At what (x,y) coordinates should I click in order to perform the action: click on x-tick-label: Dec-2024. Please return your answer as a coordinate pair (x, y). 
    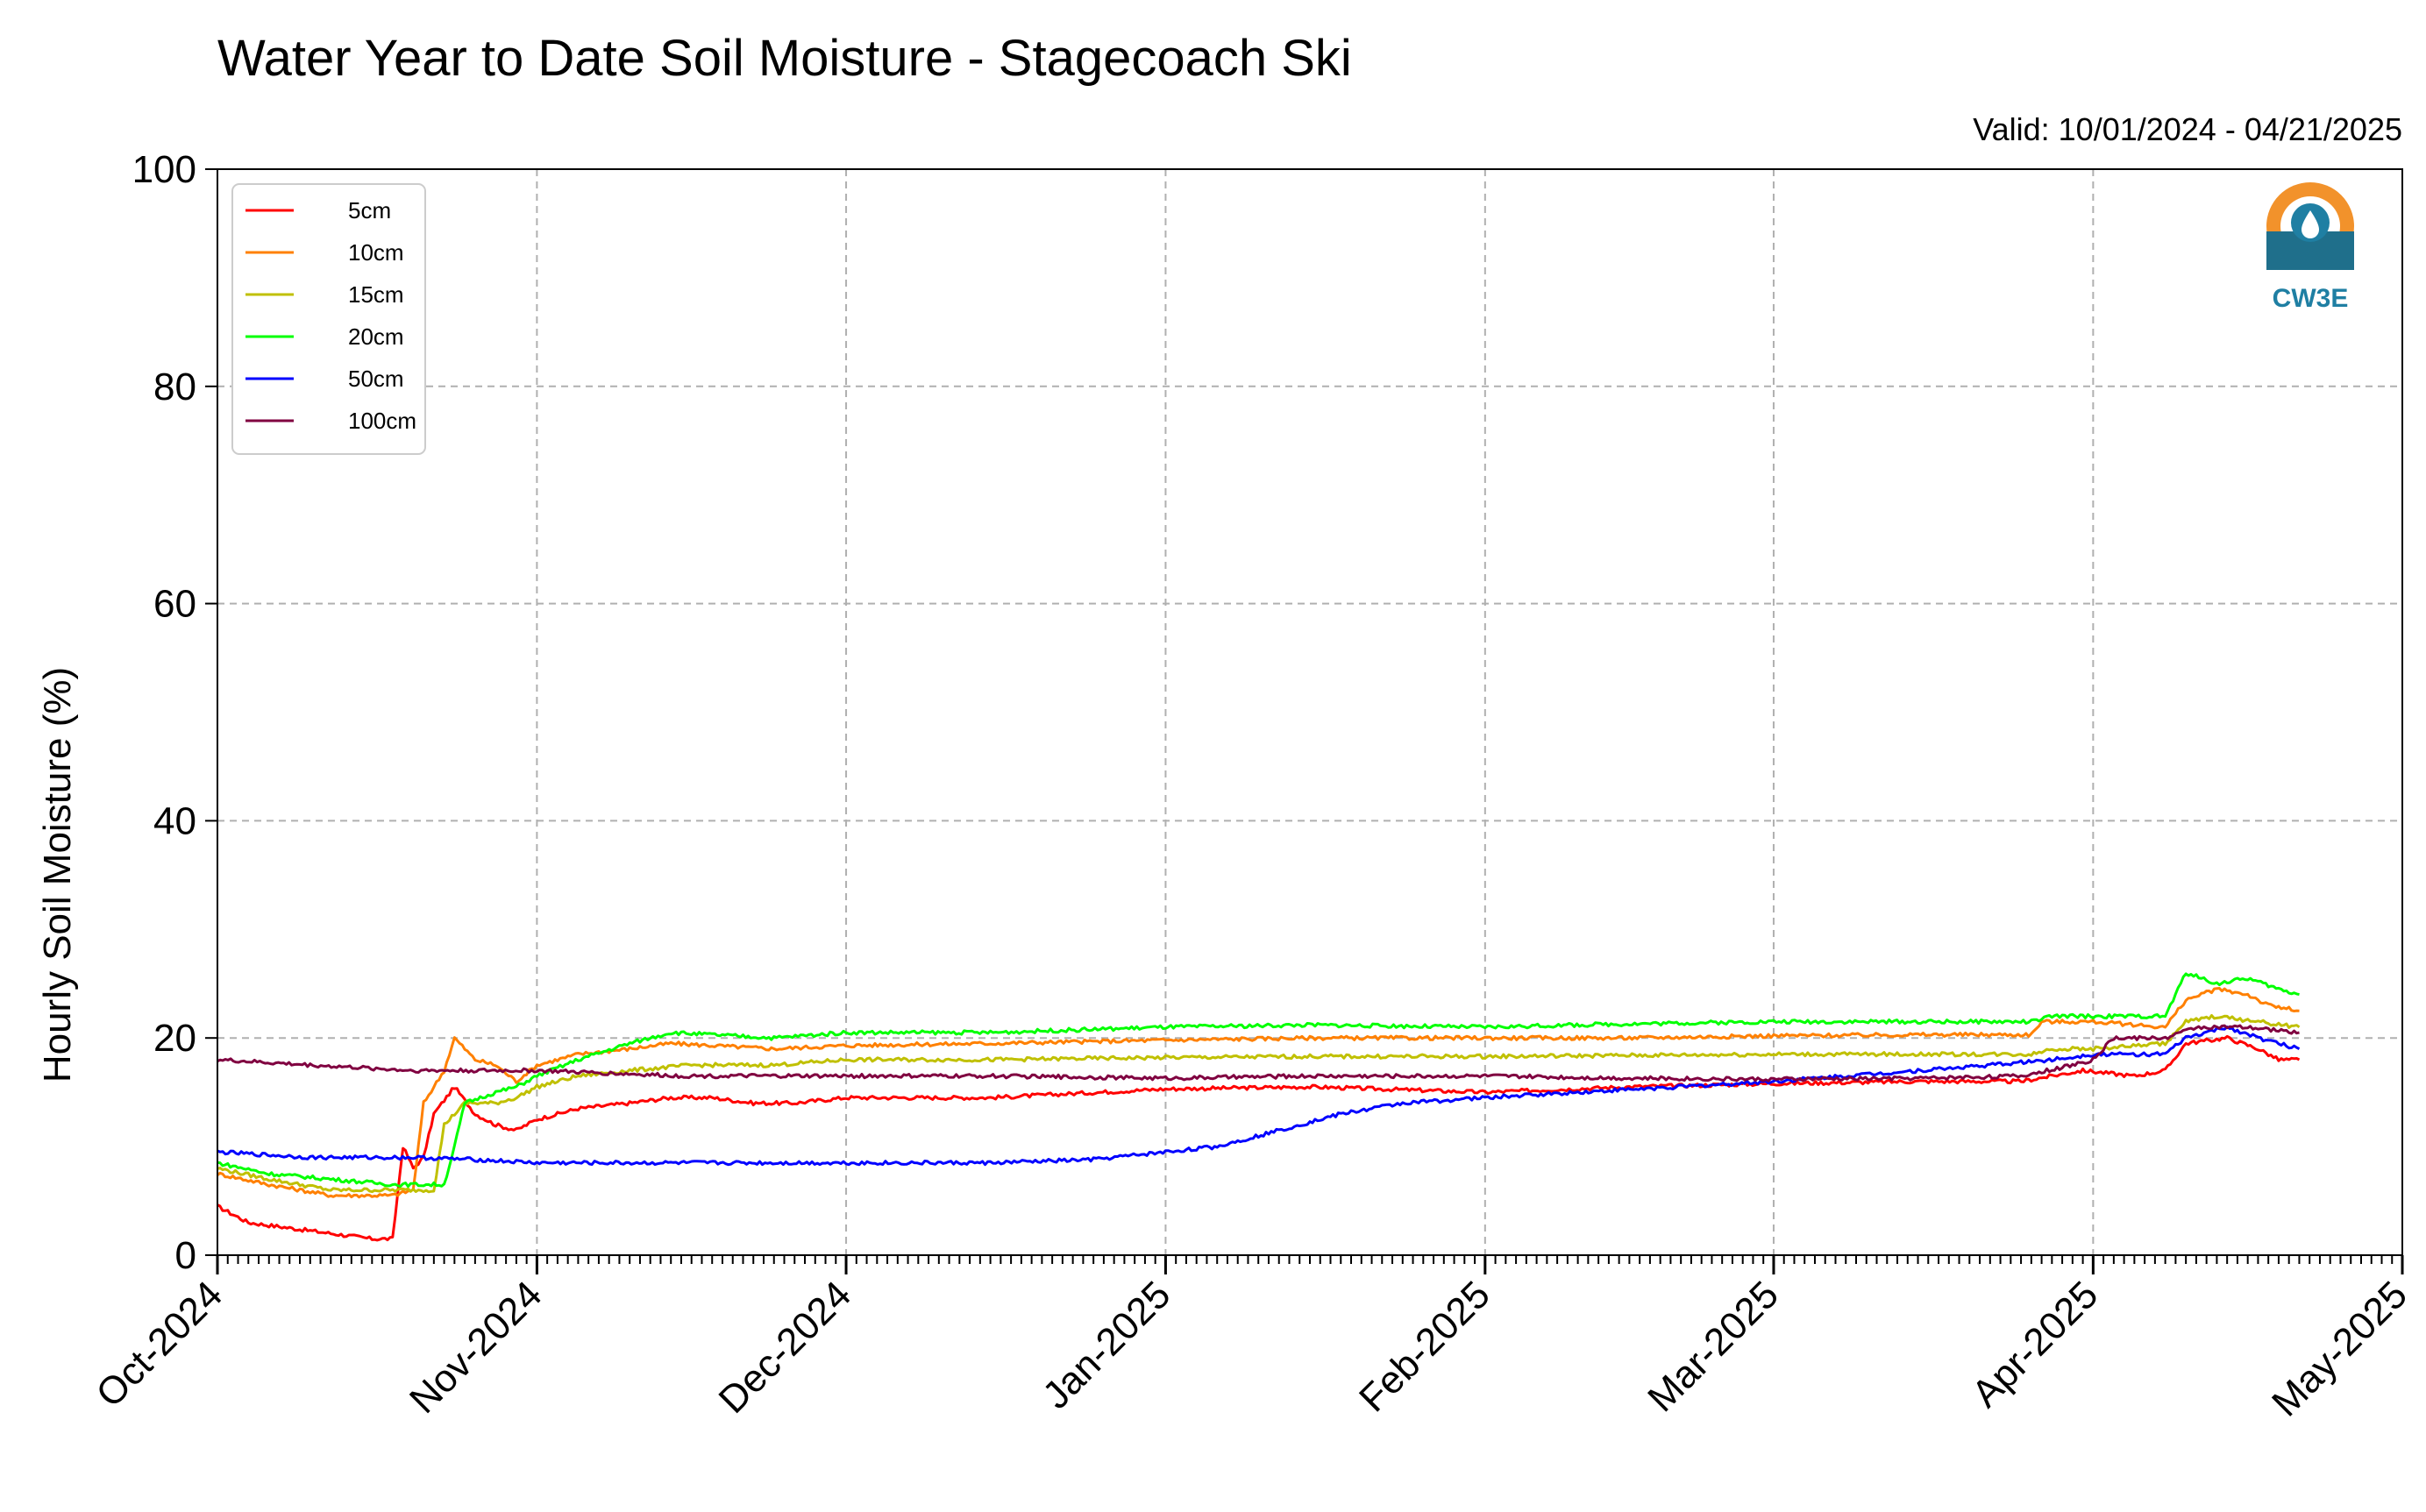
    Looking at the image, I should click on (785, 1347).